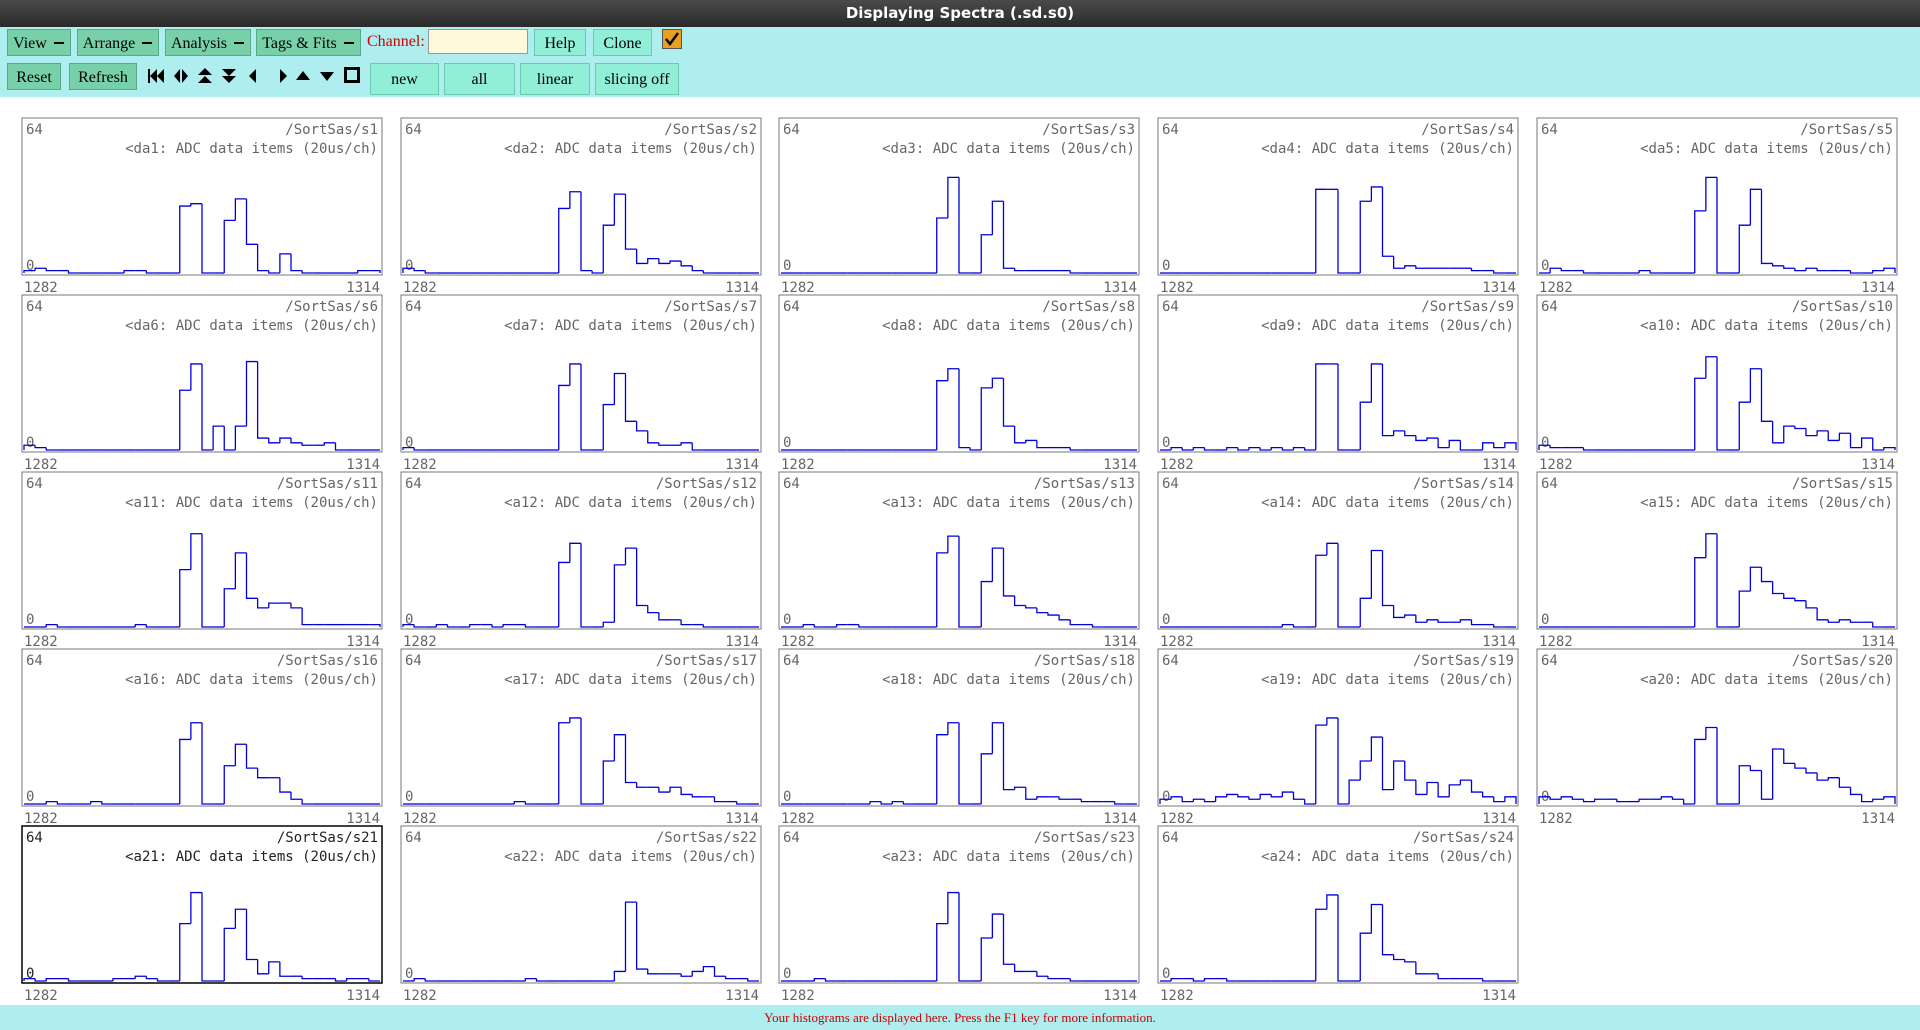 The width and height of the screenshot is (1920, 1030). I want to click on nav-icons, so click(254, 75).